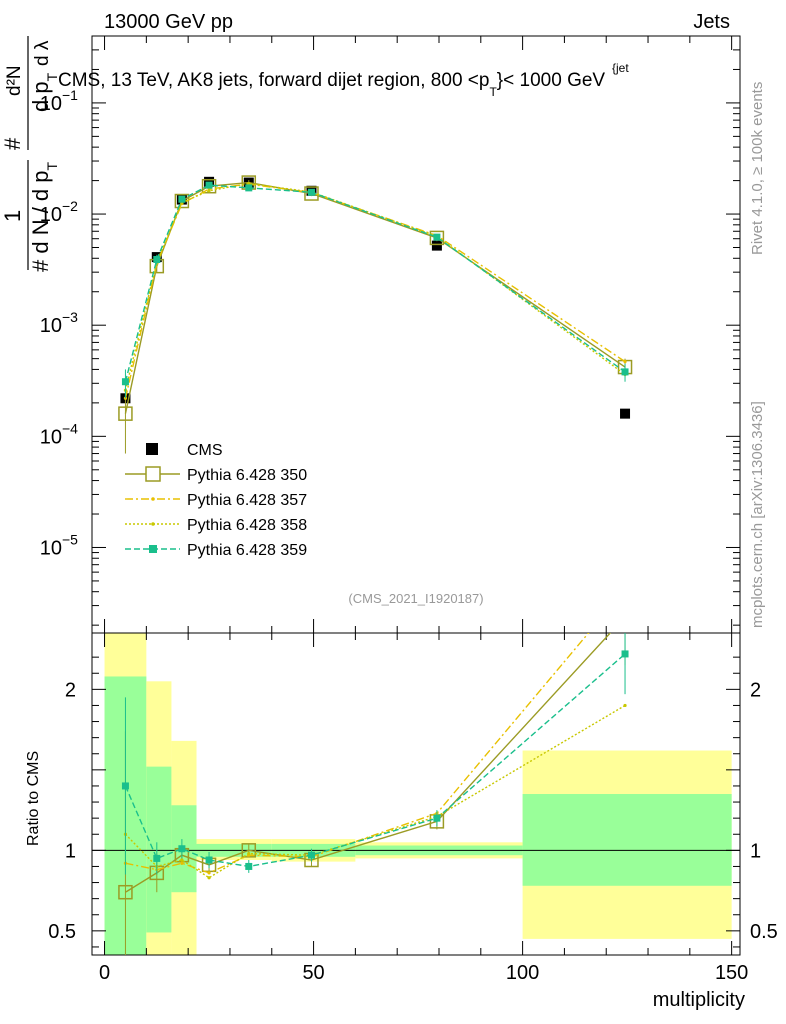  I want to click on x-tick-label-50: 50, so click(313, 973).